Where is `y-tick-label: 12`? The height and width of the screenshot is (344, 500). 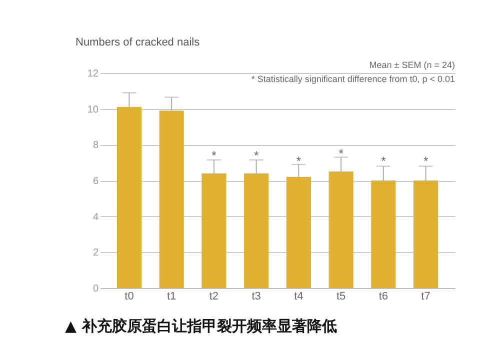
y-tick-label: 12 is located at coordinates (93, 74).